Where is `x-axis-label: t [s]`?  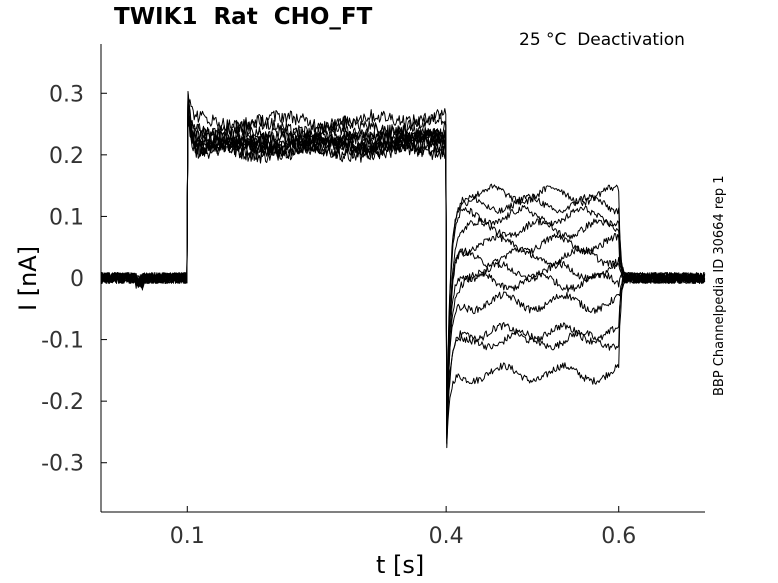
x-axis-label: t [s] is located at coordinates (400, 565).